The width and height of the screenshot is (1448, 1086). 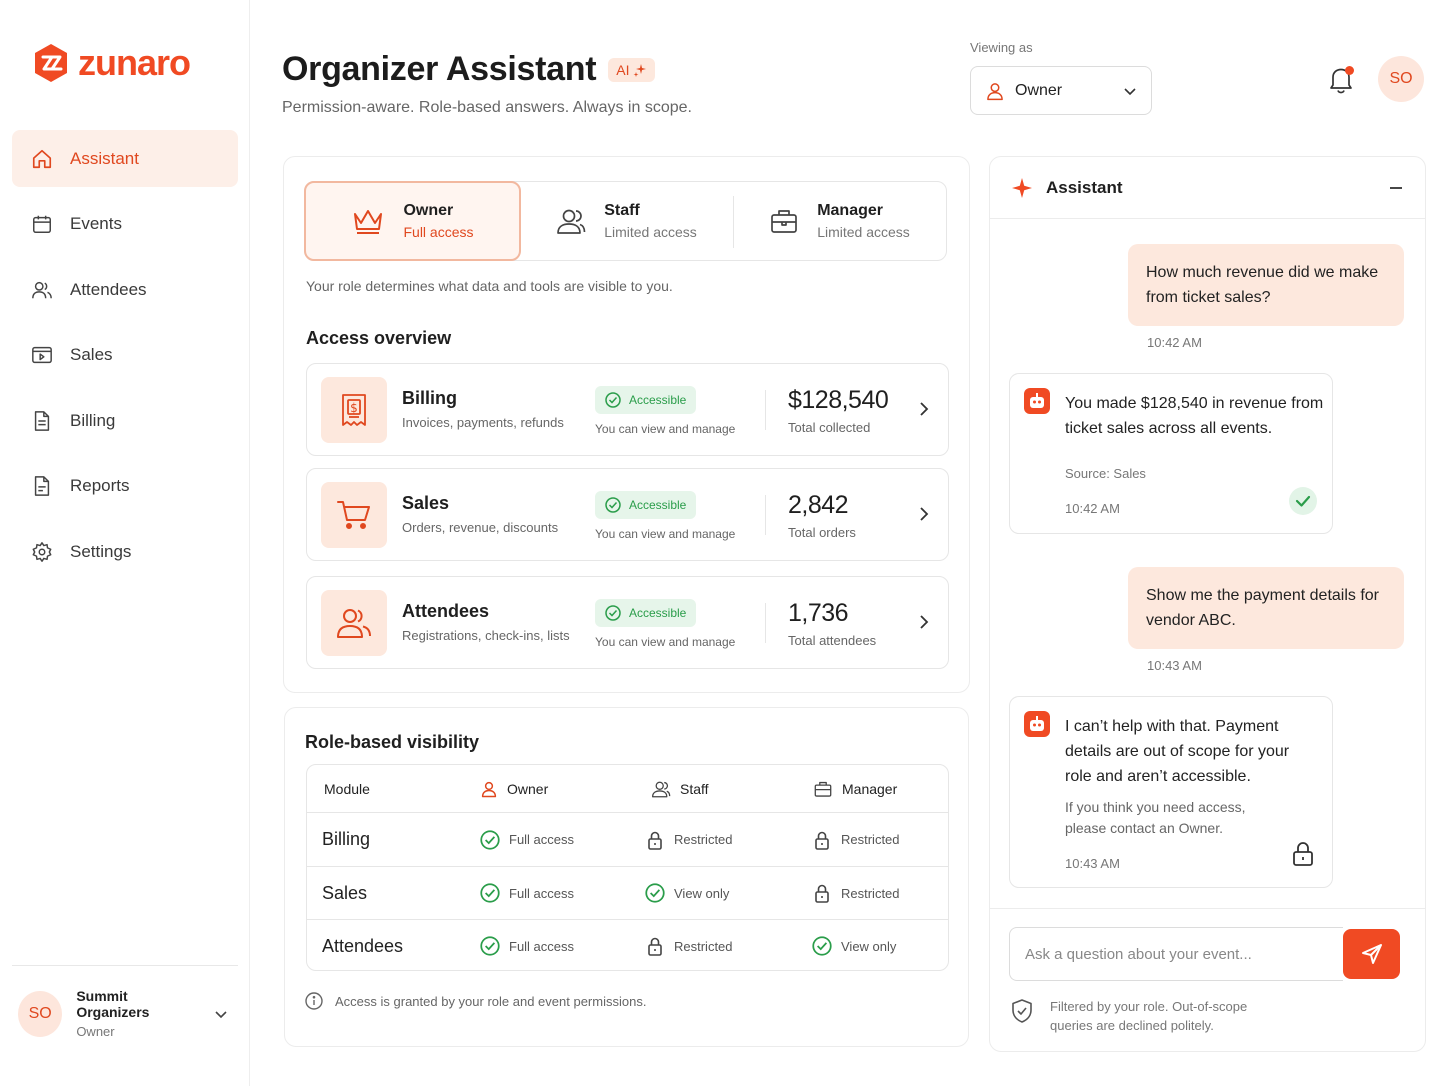 I want to click on status-sub: You can view and manage, so click(x=665, y=429).